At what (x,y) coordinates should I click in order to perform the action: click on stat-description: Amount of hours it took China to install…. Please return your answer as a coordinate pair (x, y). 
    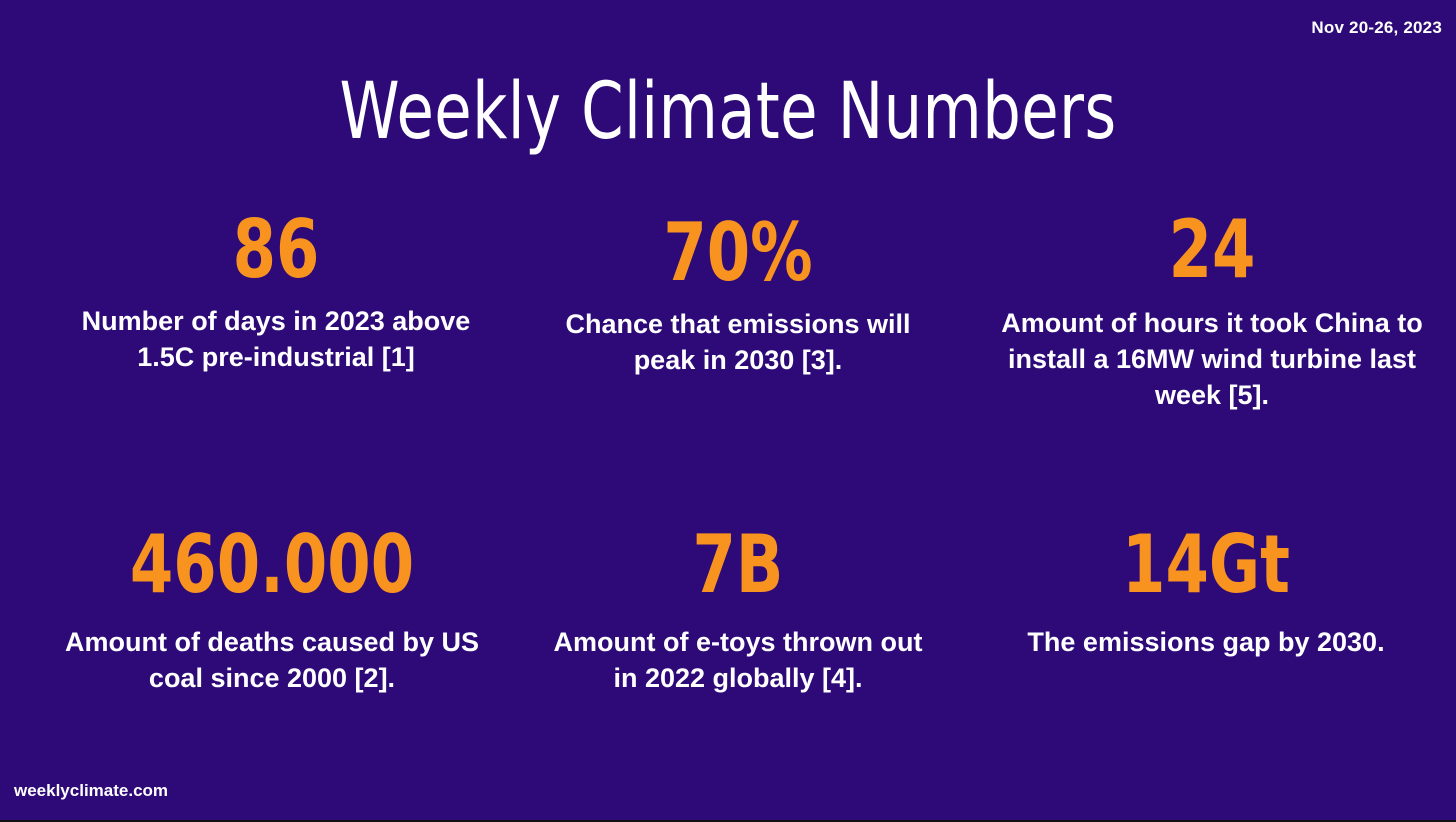
    Looking at the image, I should click on (1212, 359).